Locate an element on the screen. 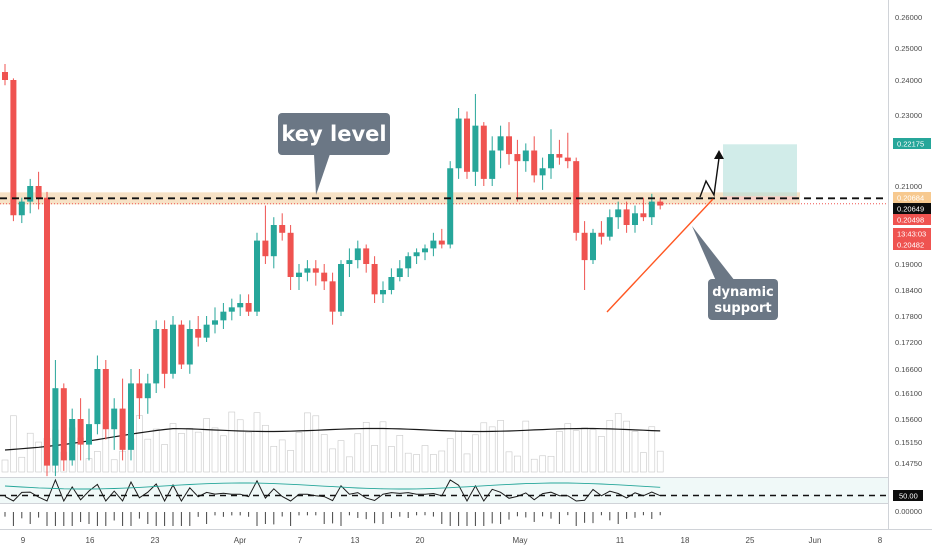 Image resolution: width=932 pixels, height=550 pixels. target-badge is located at coordinates (912, 143).